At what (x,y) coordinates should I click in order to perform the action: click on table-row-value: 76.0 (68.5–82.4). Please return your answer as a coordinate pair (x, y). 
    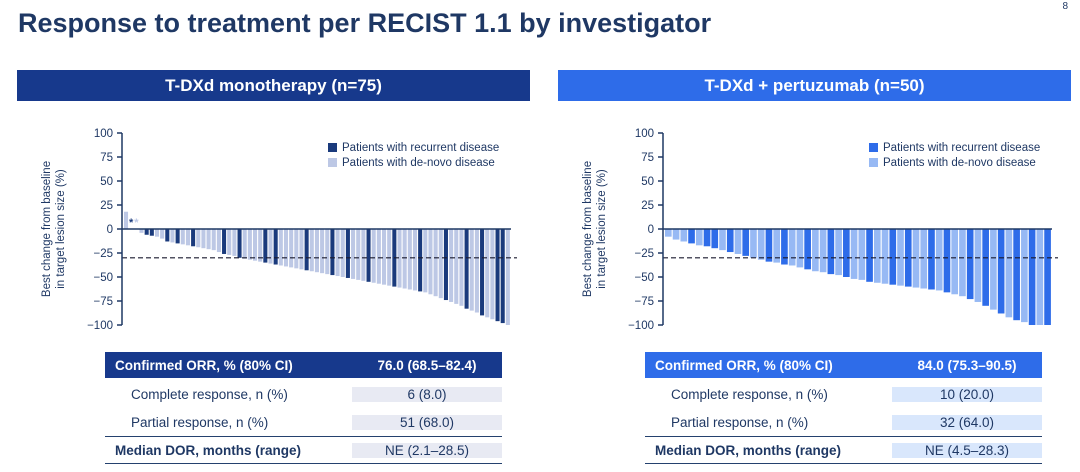
    Looking at the image, I should click on (427, 365).